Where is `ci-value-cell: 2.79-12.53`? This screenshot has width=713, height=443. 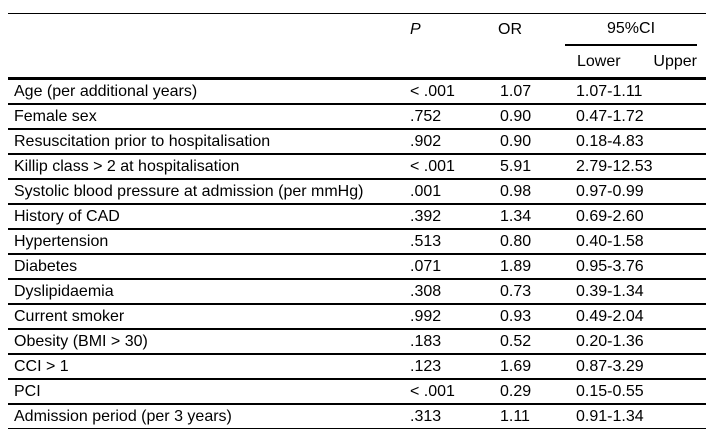
ci-value-cell: 2.79-12.53 is located at coordinates (614, 166).